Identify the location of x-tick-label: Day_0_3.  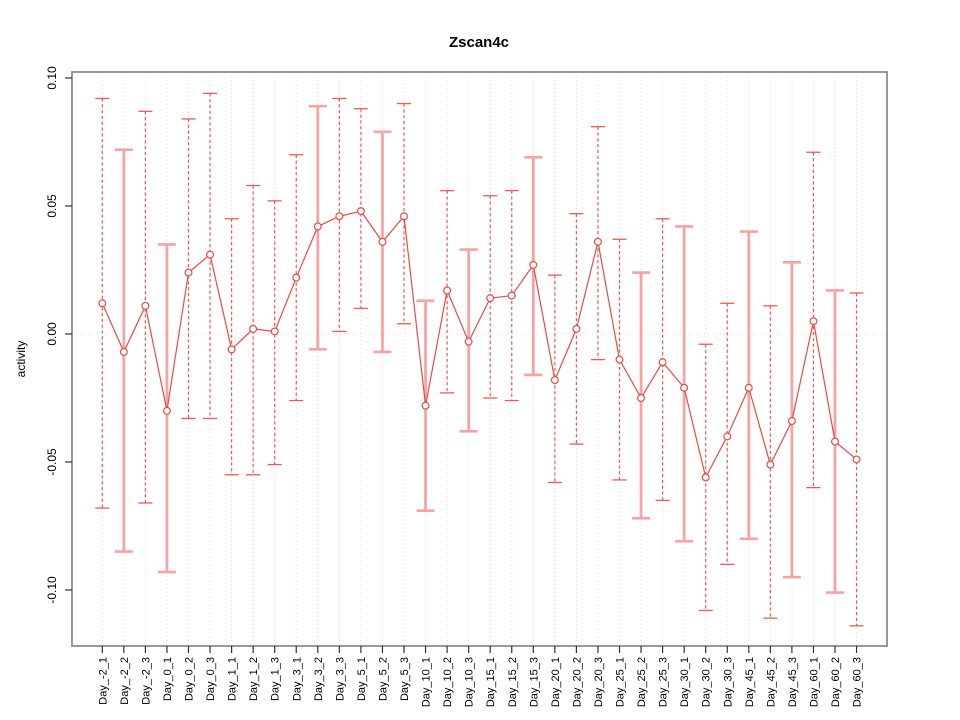
(211, 679).